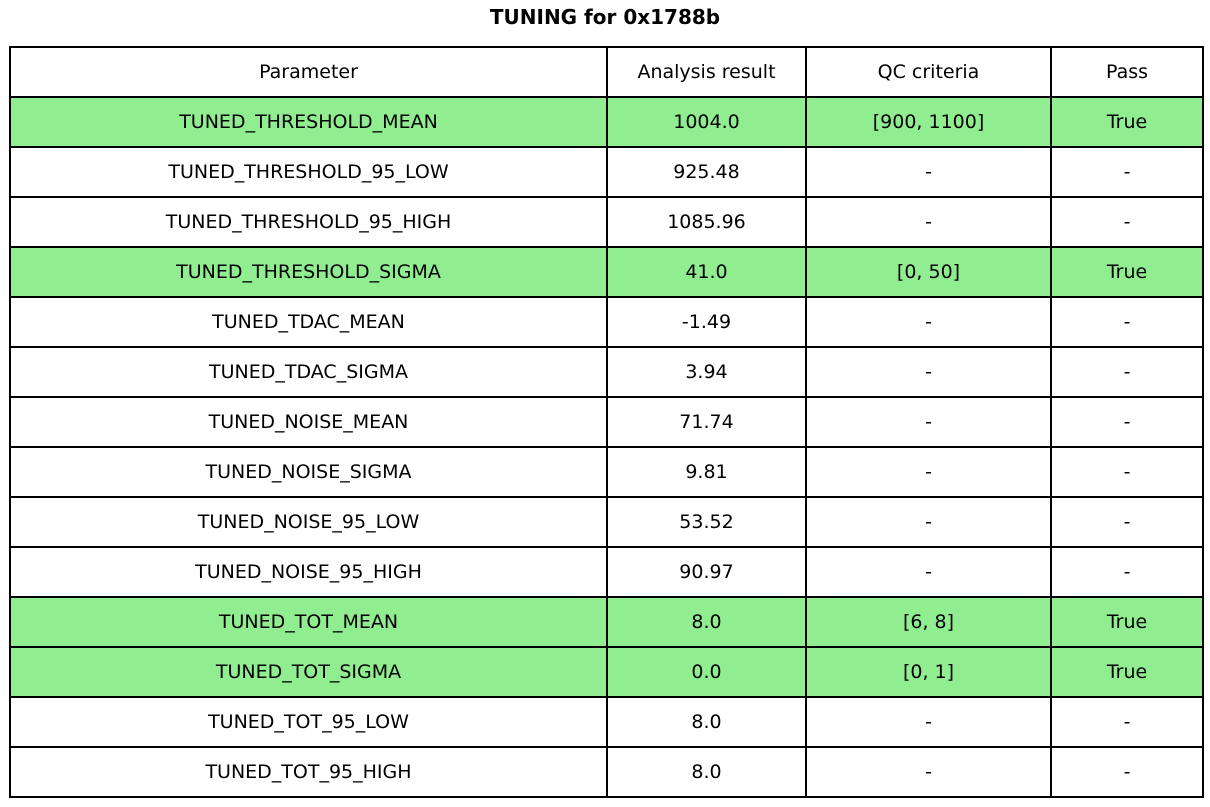 The image size is (1210, 807). I want to click on qc-criteria-cell: [6, 8], so click(928, 622).